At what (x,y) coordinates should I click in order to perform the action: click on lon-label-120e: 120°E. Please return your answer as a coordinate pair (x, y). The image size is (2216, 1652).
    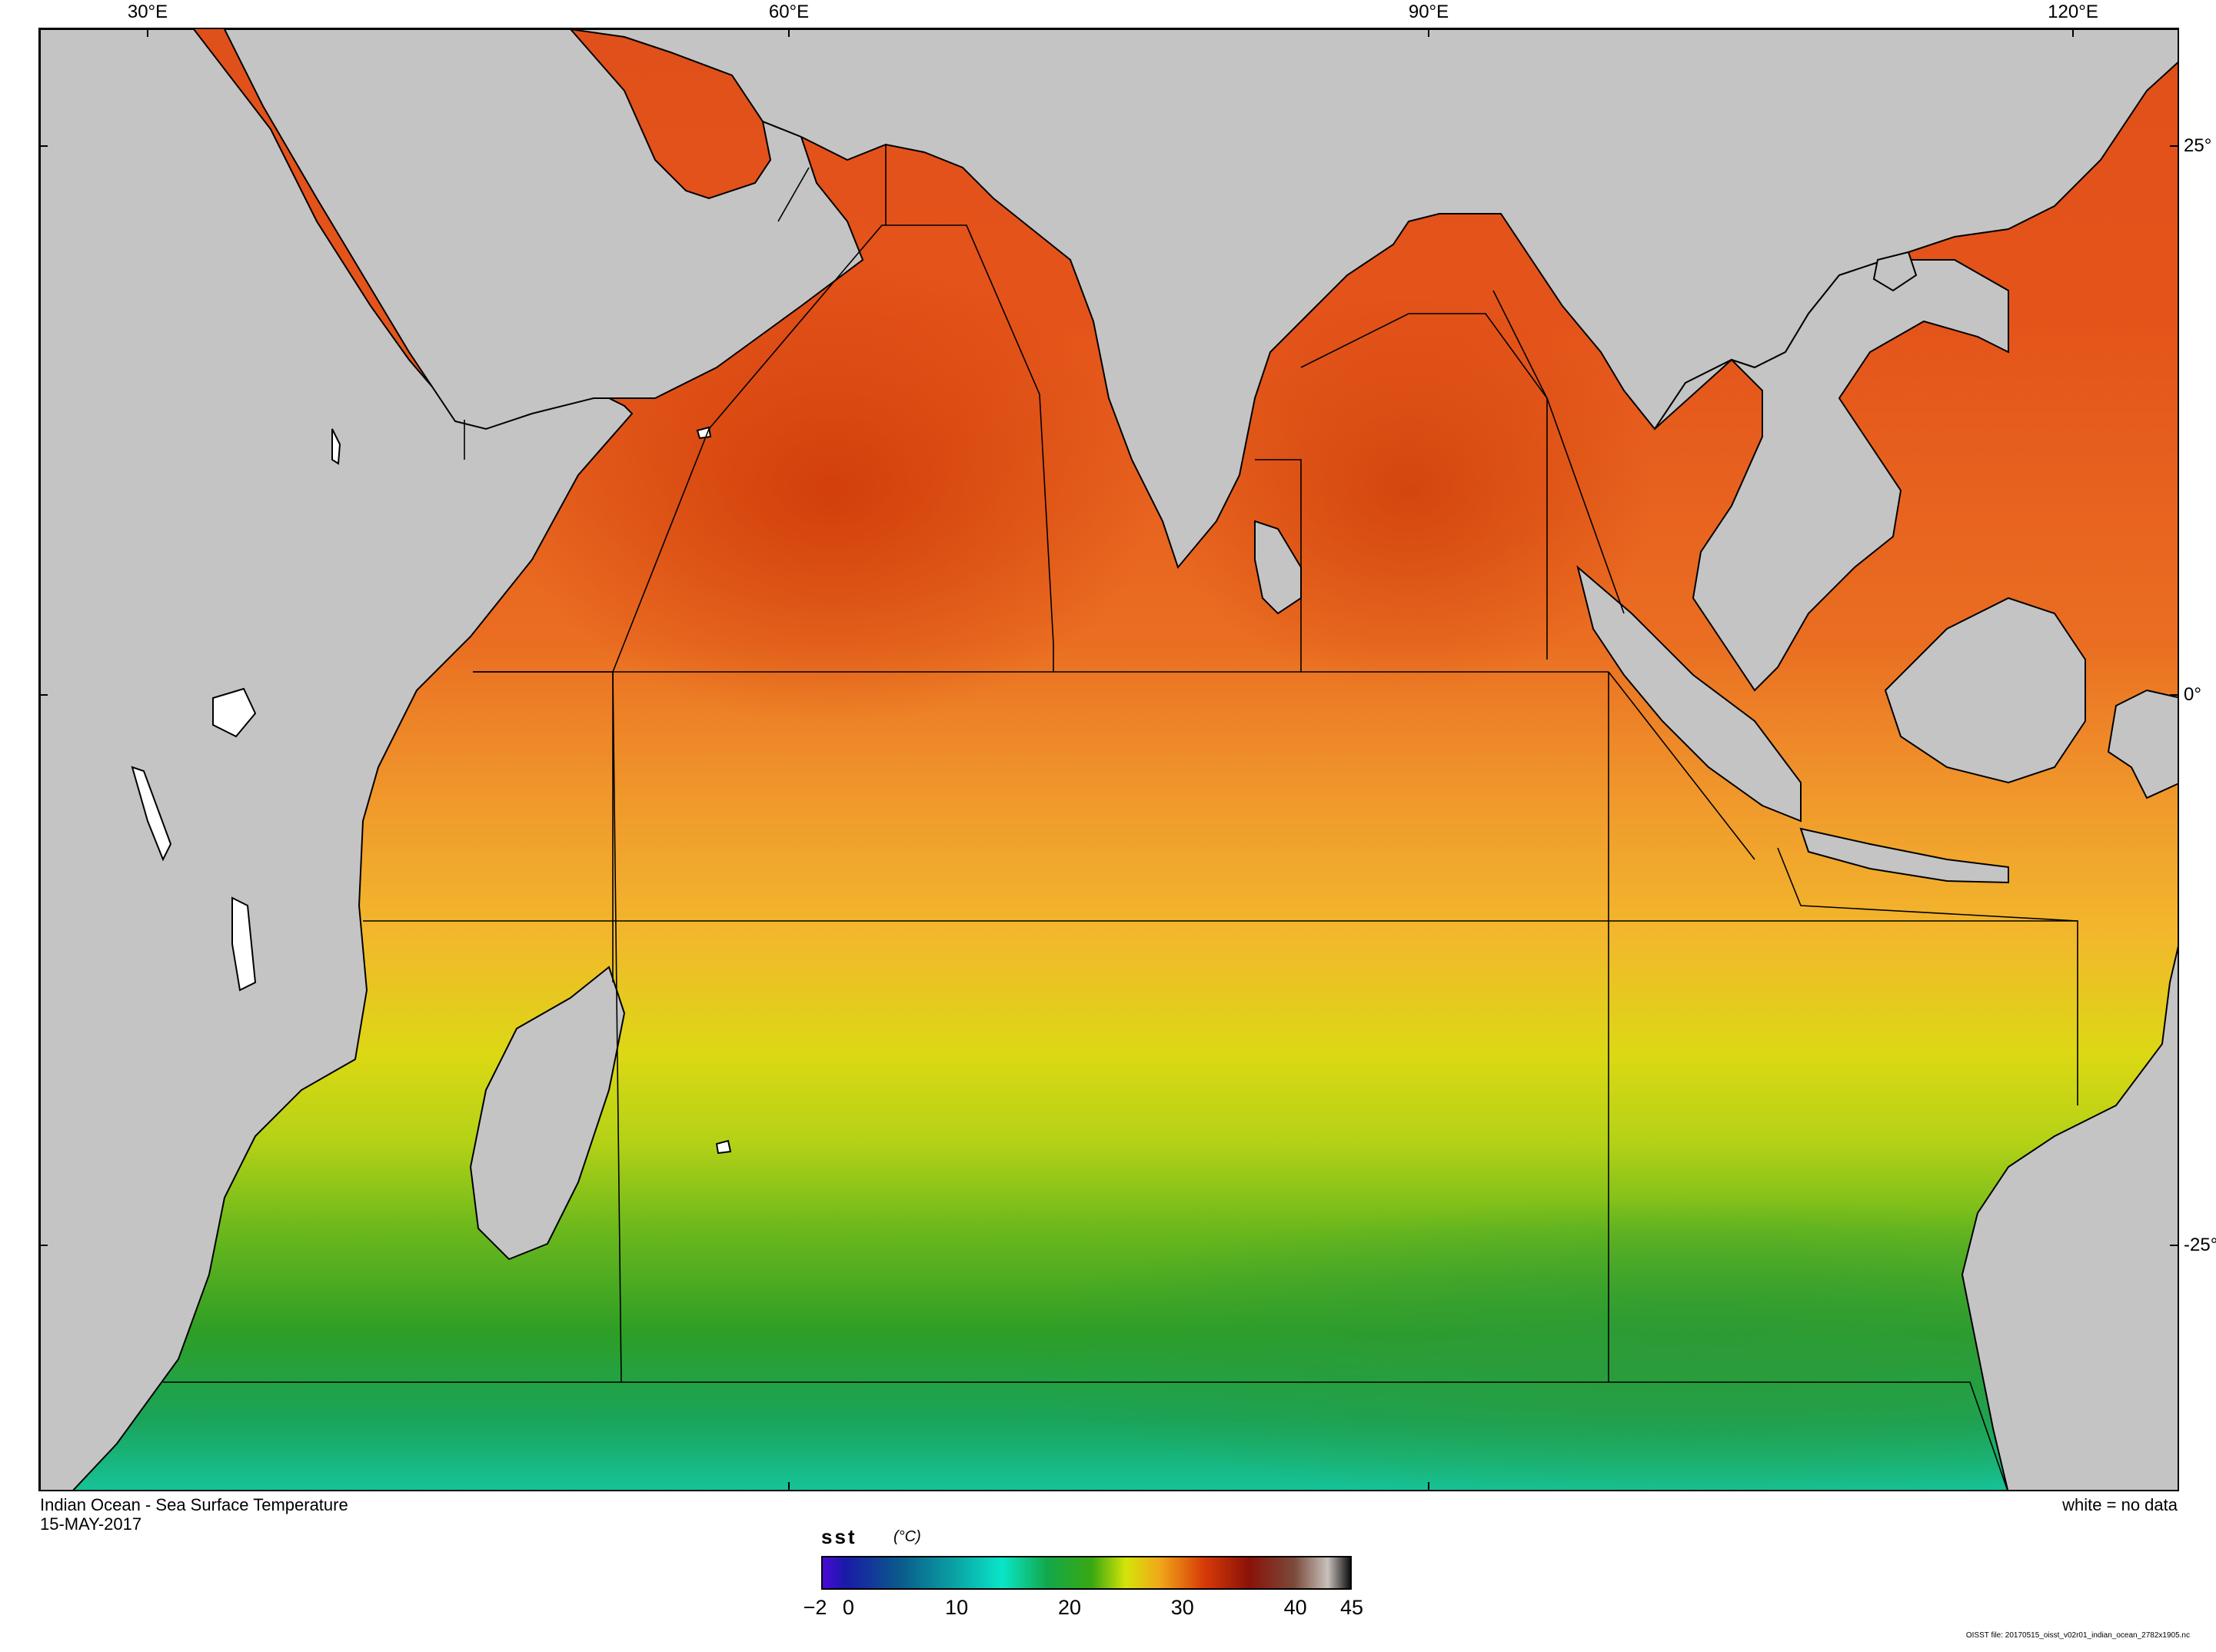
    Looking at the image, I should click on (2073, 12).